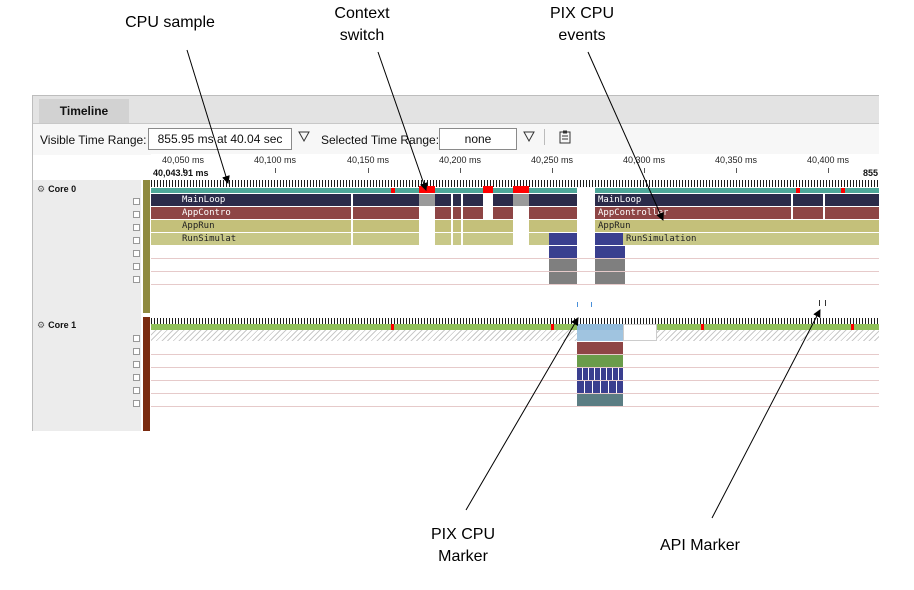 The width and height of the screenshot is (914, 590). What do you see at coordinates (506, 200) in the screenshot?
I see `event-mainloop-seg` at bounding box center [506, 200].